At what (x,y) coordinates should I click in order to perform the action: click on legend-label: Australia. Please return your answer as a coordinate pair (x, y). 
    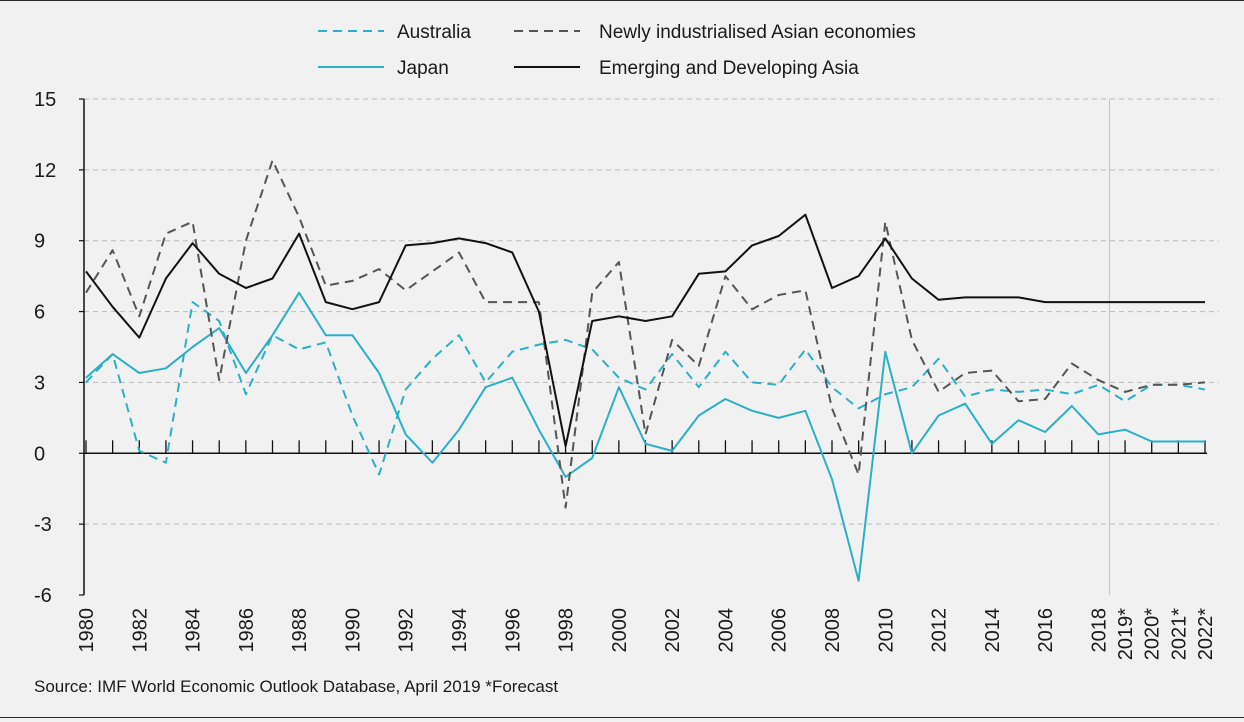
    Looking at the image, I should click on (434, 32).